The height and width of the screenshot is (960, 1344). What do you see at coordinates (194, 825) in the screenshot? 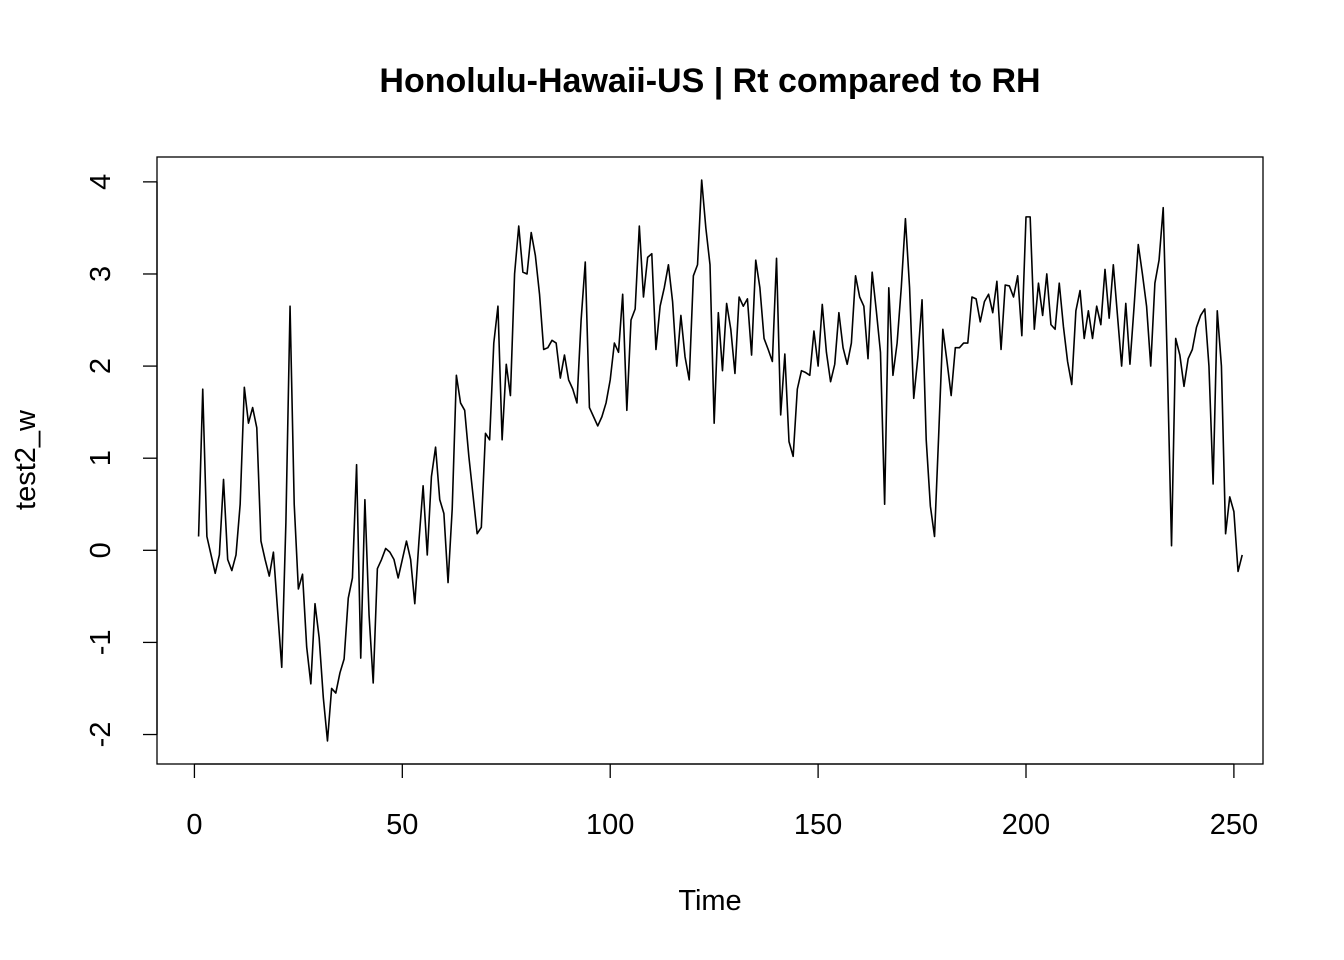
I see `x-tick-label: 0` at bounding box center [194, 825].